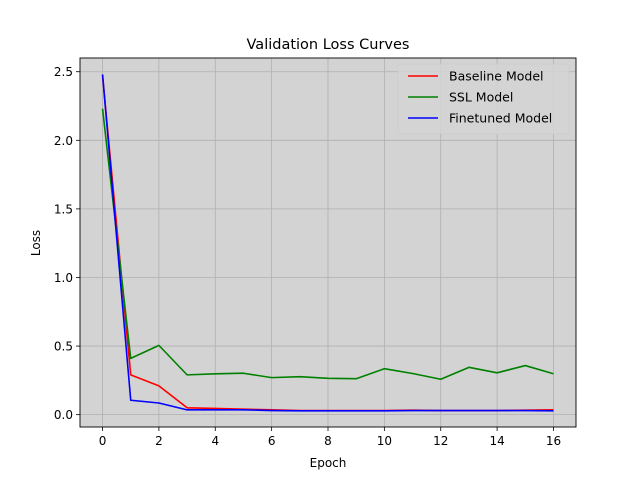 The image size is (640, 480). I want to click on x-axis-label: Epoch, so click(328, 463).